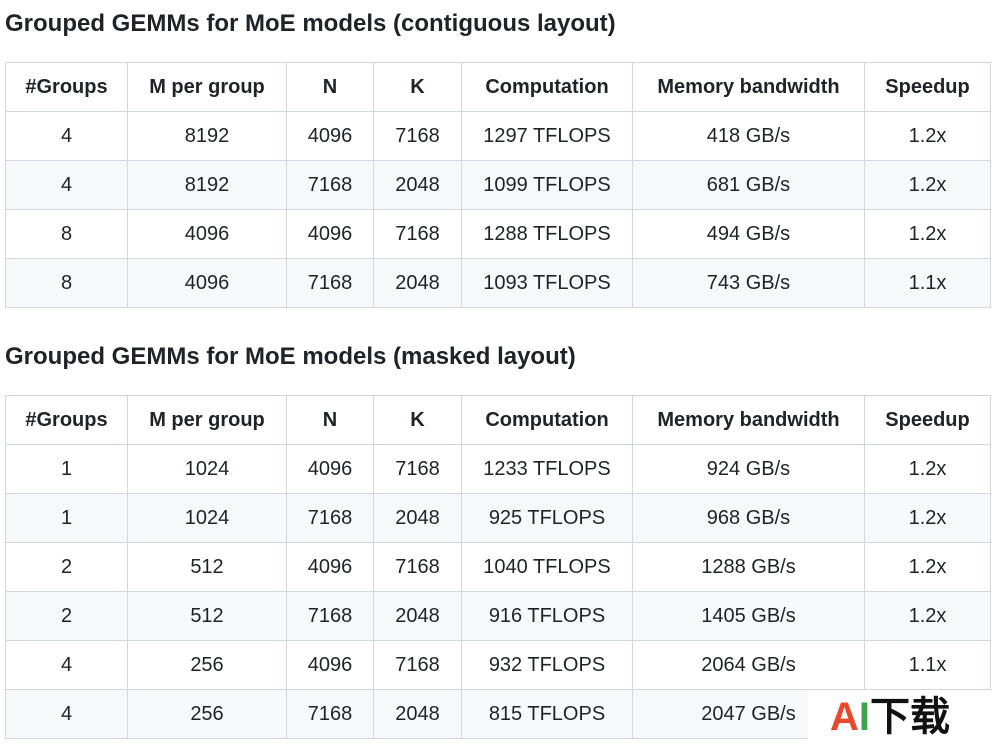 The image size is (1000, 745). What do you see at coordinates (927, 665) in the screenshot?
I see `table-cell: 1.1x` at bounding box center [927, 665].